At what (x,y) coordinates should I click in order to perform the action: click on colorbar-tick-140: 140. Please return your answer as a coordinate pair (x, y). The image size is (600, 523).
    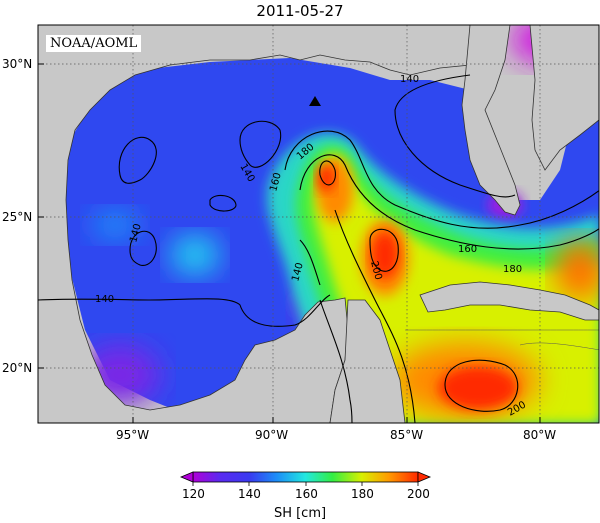
    Looking at the image, I should click on (249, 494).